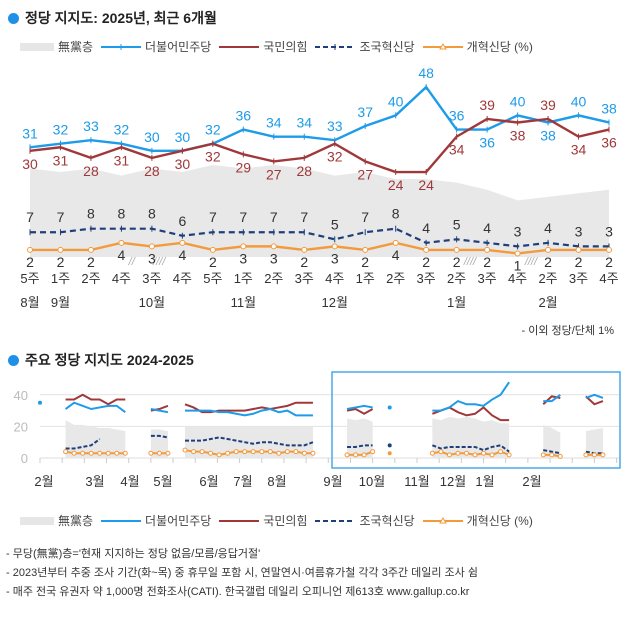 The height and width of the screenshot is (619, 640). Describe the element at coordinates (442, 45) in the screenshot. I see `legend-line-orange-icon` at that location.